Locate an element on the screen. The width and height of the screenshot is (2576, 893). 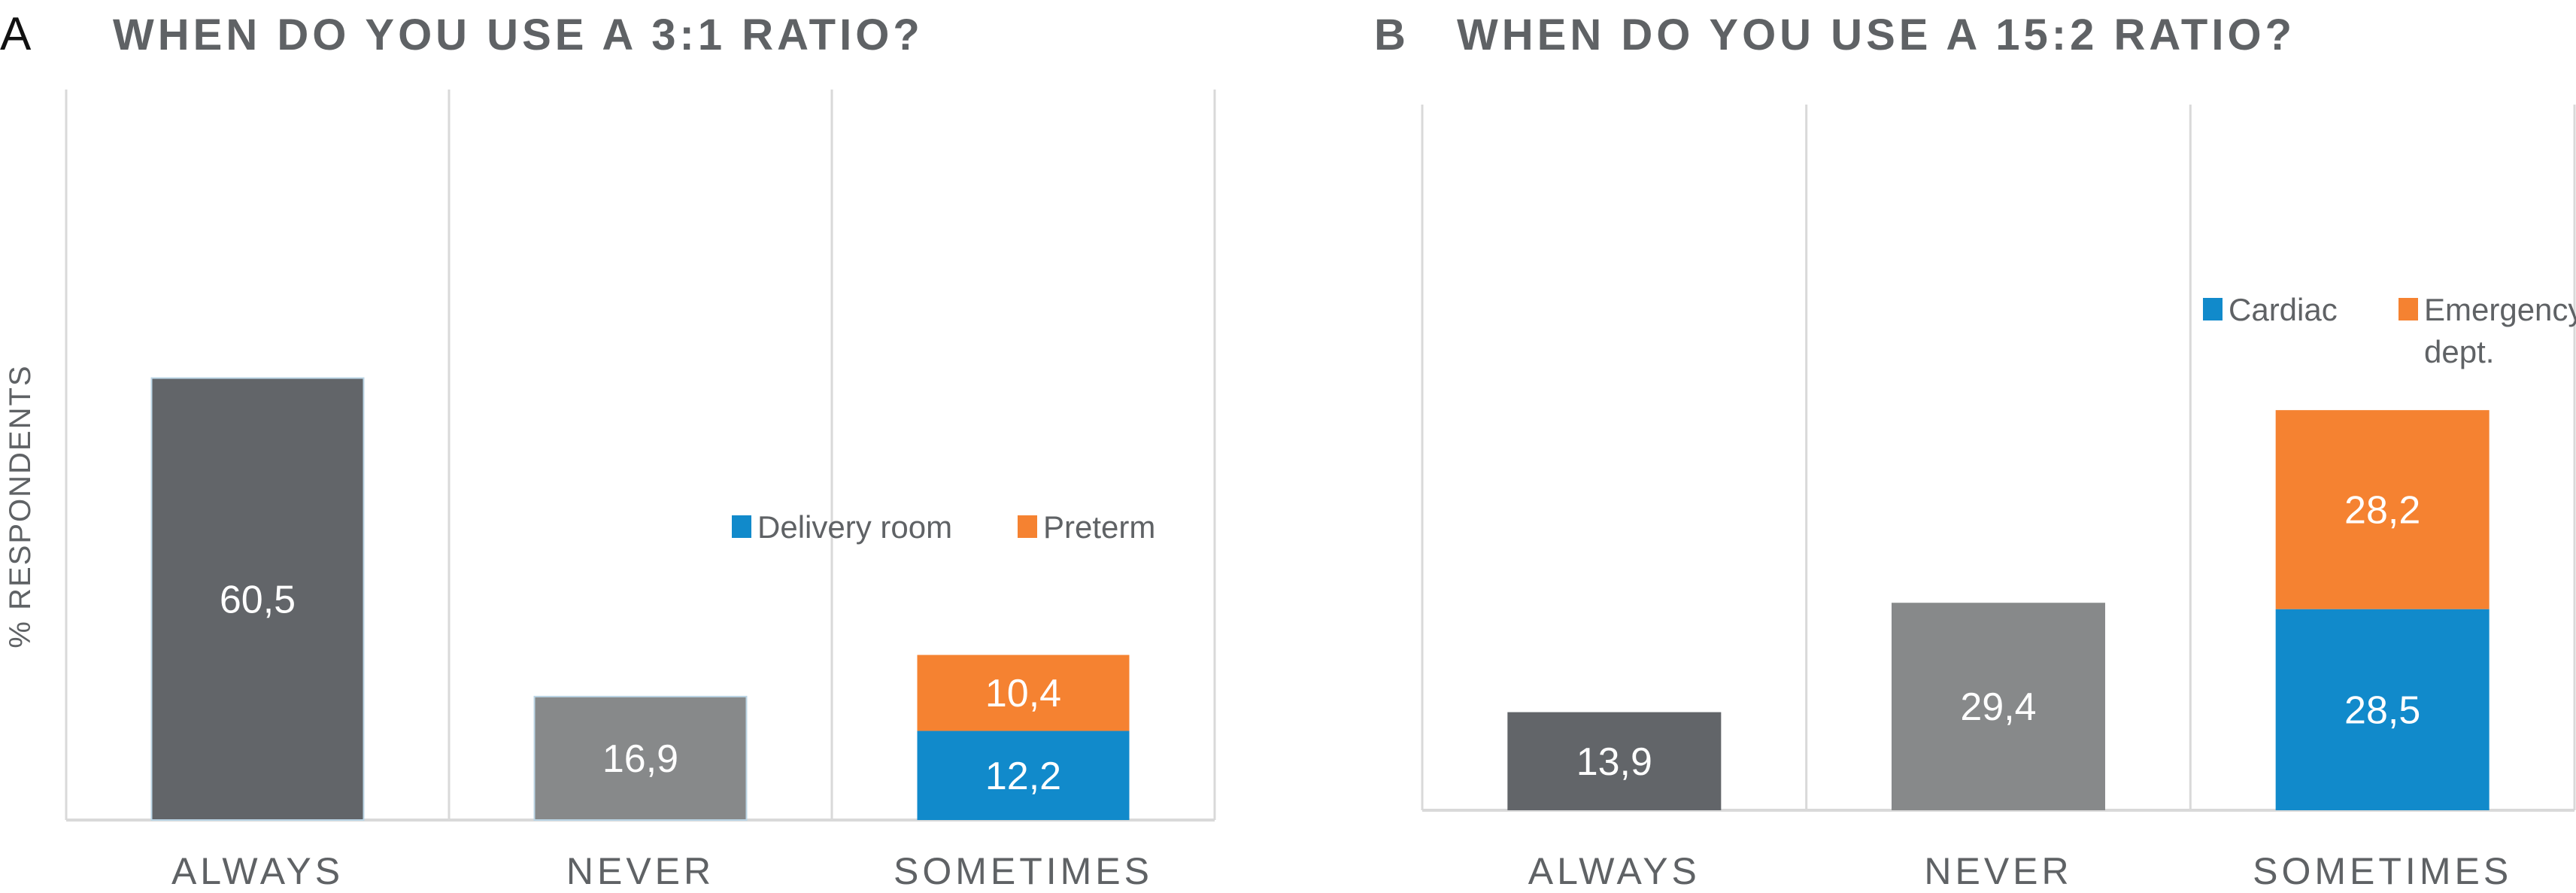
data-label: 12,2 is located at coordinates (1023, 776).